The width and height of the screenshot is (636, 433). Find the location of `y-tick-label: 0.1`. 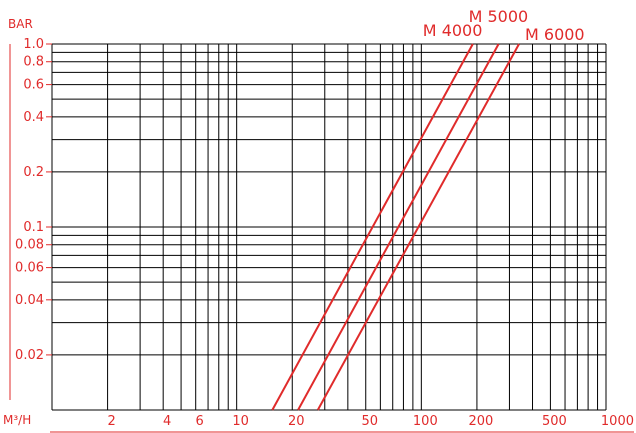

y-tick-label: 0.1 is located at coordinates (33, 227).